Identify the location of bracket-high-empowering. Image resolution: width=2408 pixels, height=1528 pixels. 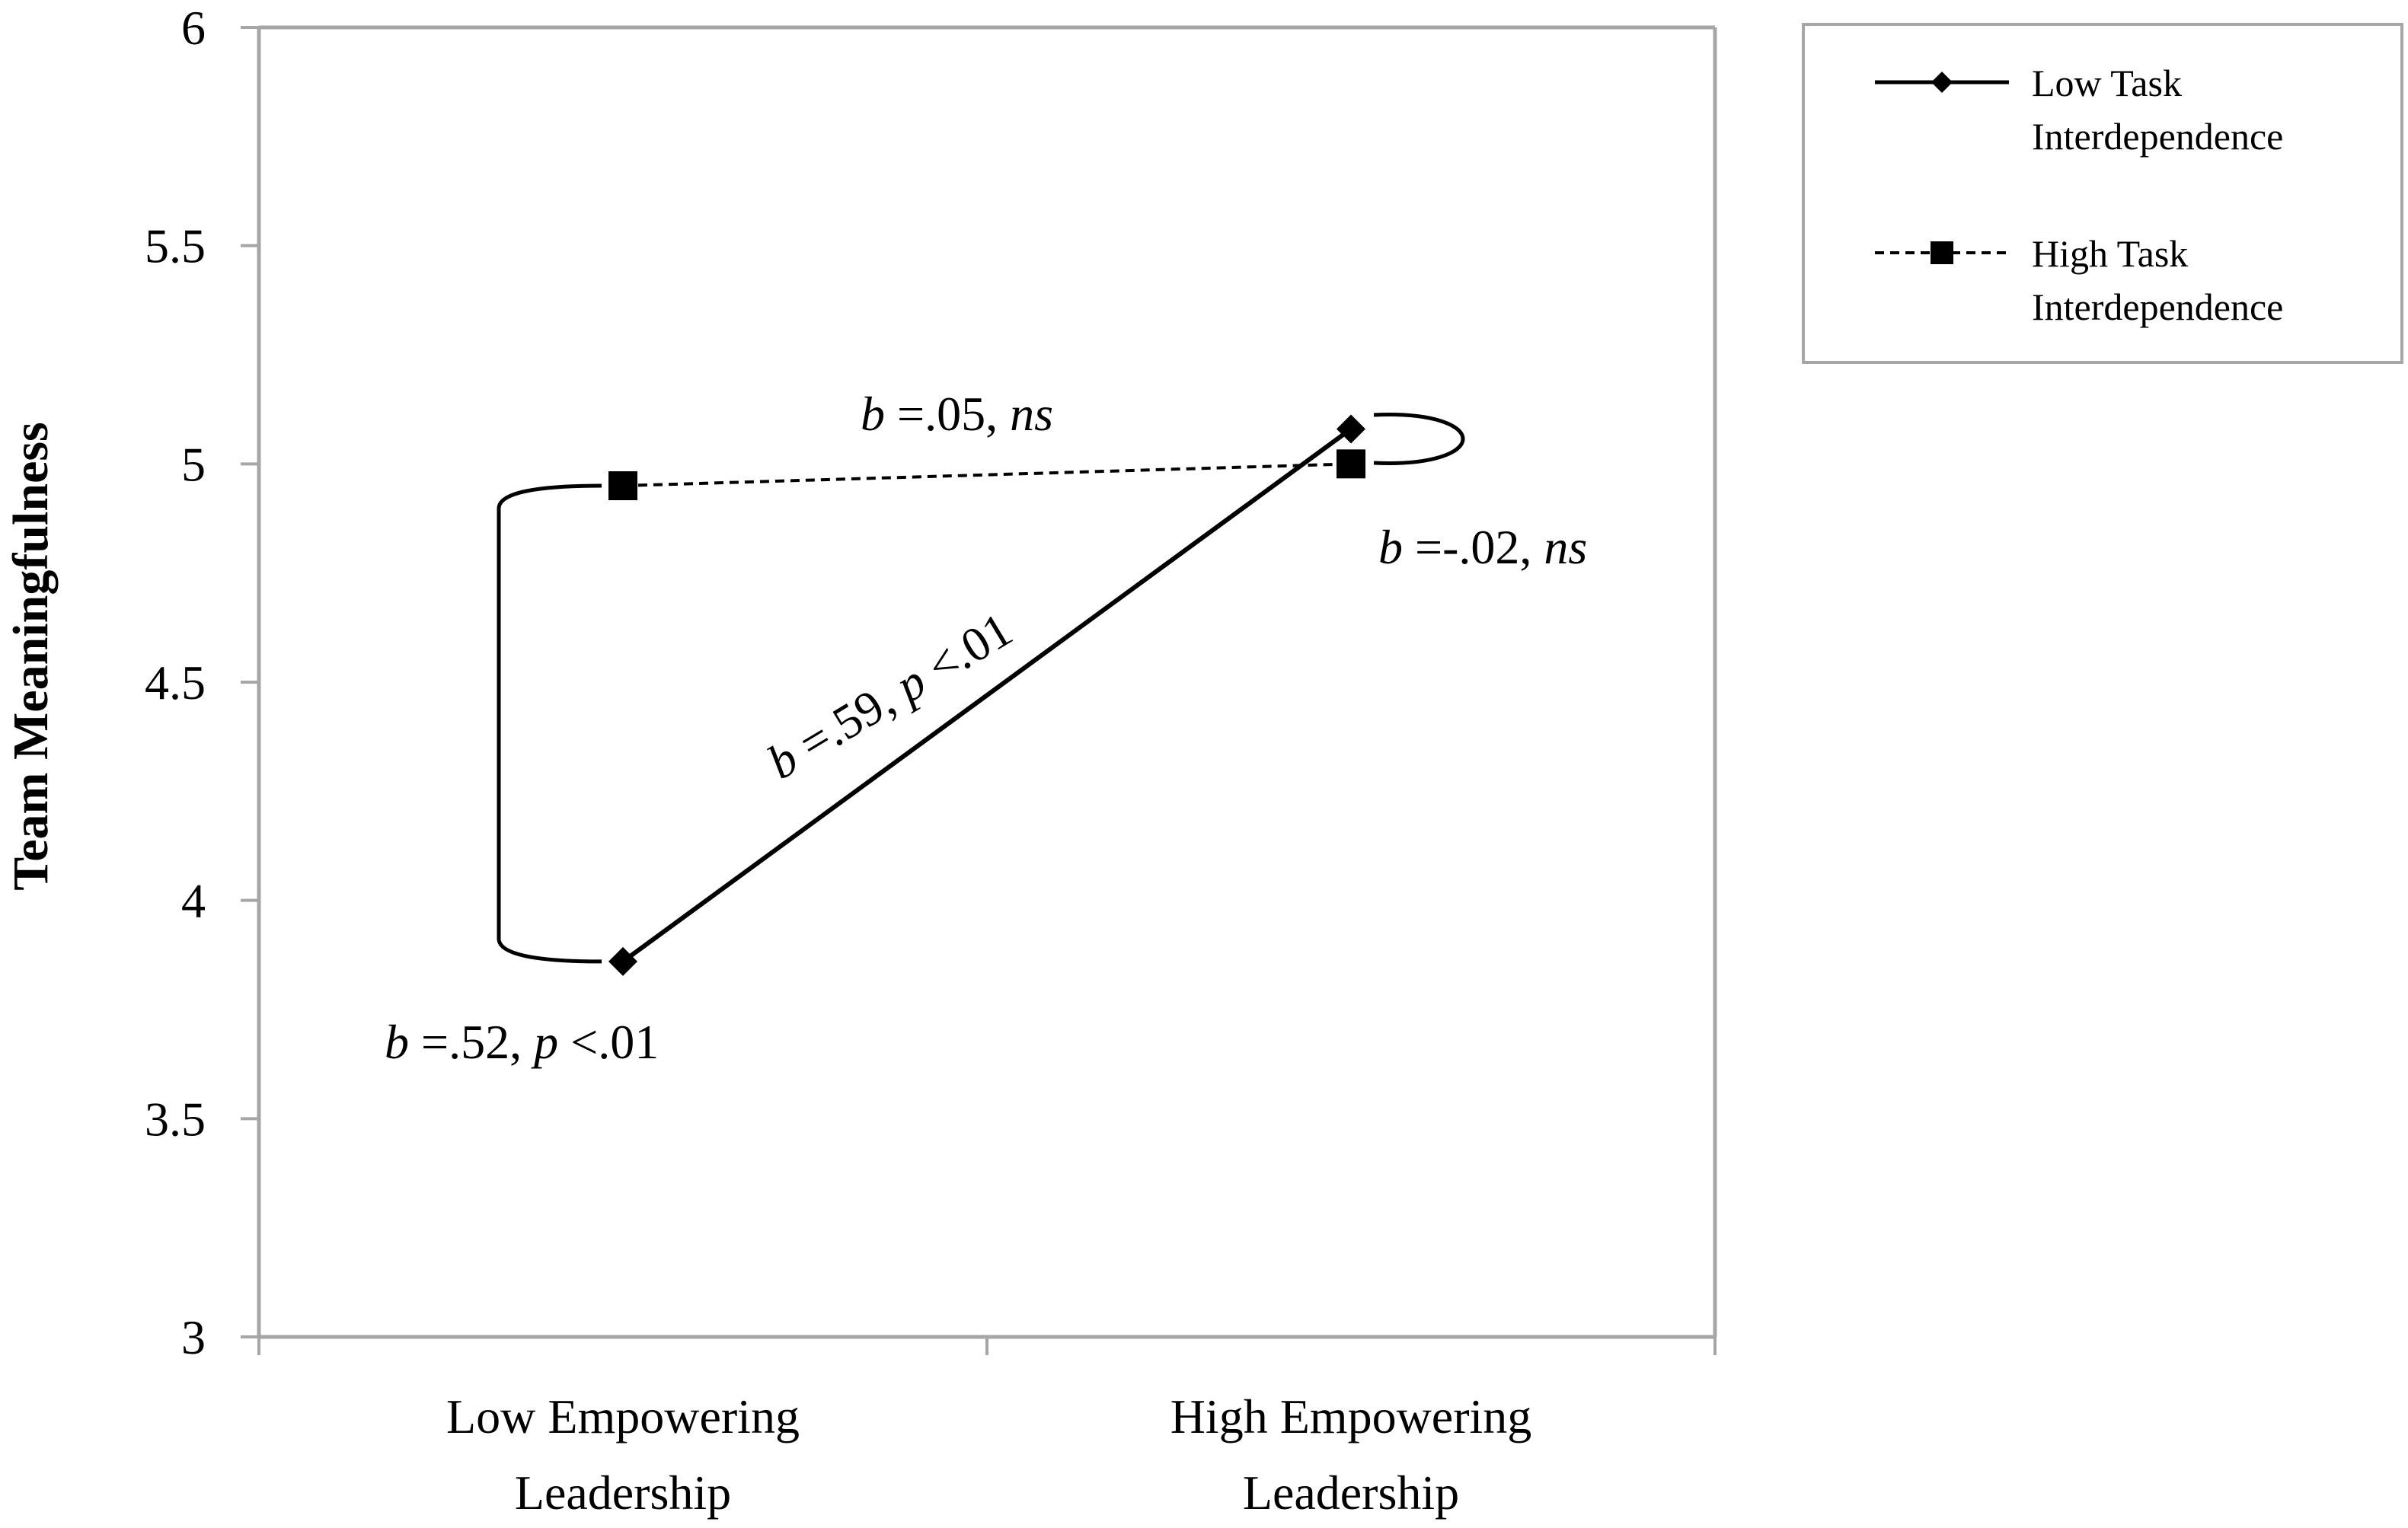
(1419, 439).